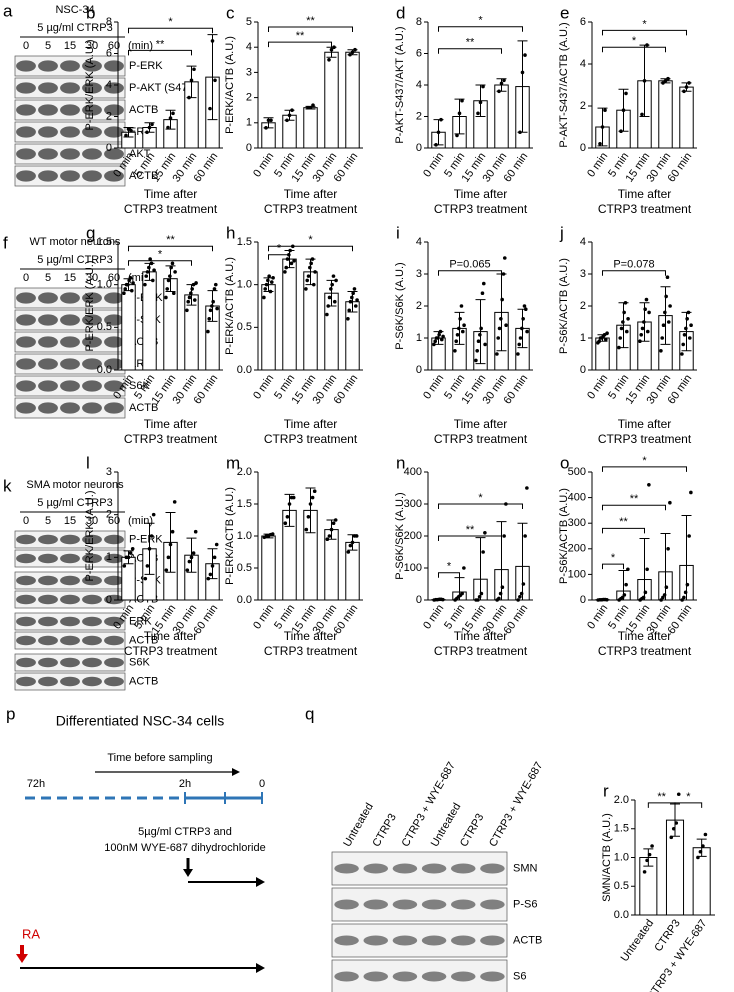 The width and height of the screenshot is (734, 992). Describe the element at coordinates (419, 868) in the screenshot. I see `blot-strip` at that location.